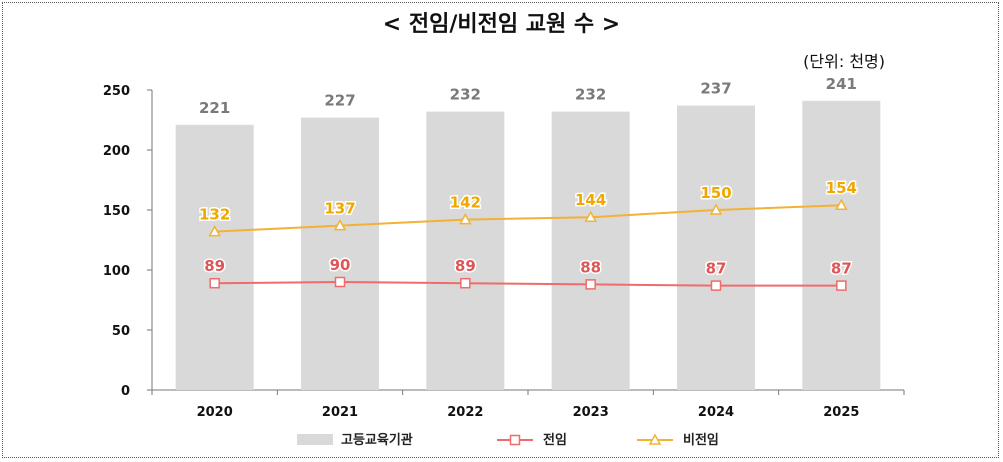  What do you see at coordinates (116, 151) in the screenshot?
I see `y-tick-label: 200` at bounding box center [116, 151].